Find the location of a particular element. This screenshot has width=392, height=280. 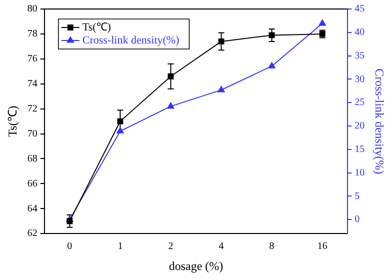

y-tick-label: 76 is located at coordinates (32, 59).